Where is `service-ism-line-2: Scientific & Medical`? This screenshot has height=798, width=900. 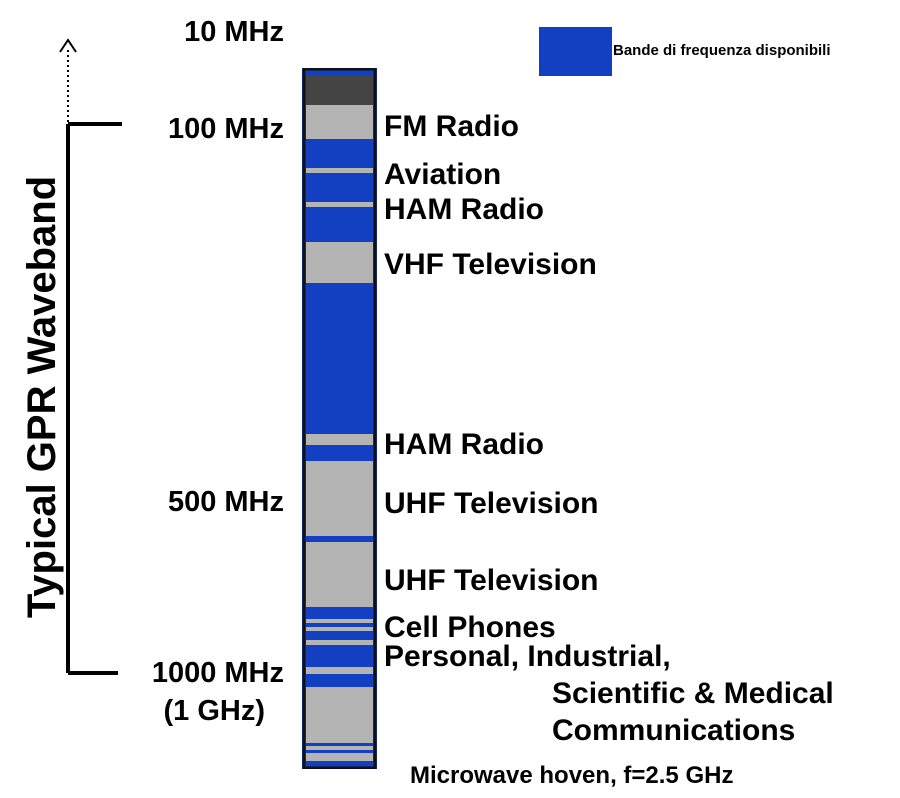
service-ism-line-2: Scientific & Medical is located at coordinates (693, 693).